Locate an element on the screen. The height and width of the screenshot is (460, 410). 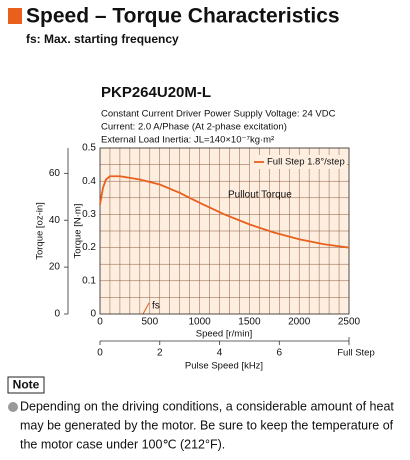
x2-tick-label: 4 is located at coordinates (220, 353).